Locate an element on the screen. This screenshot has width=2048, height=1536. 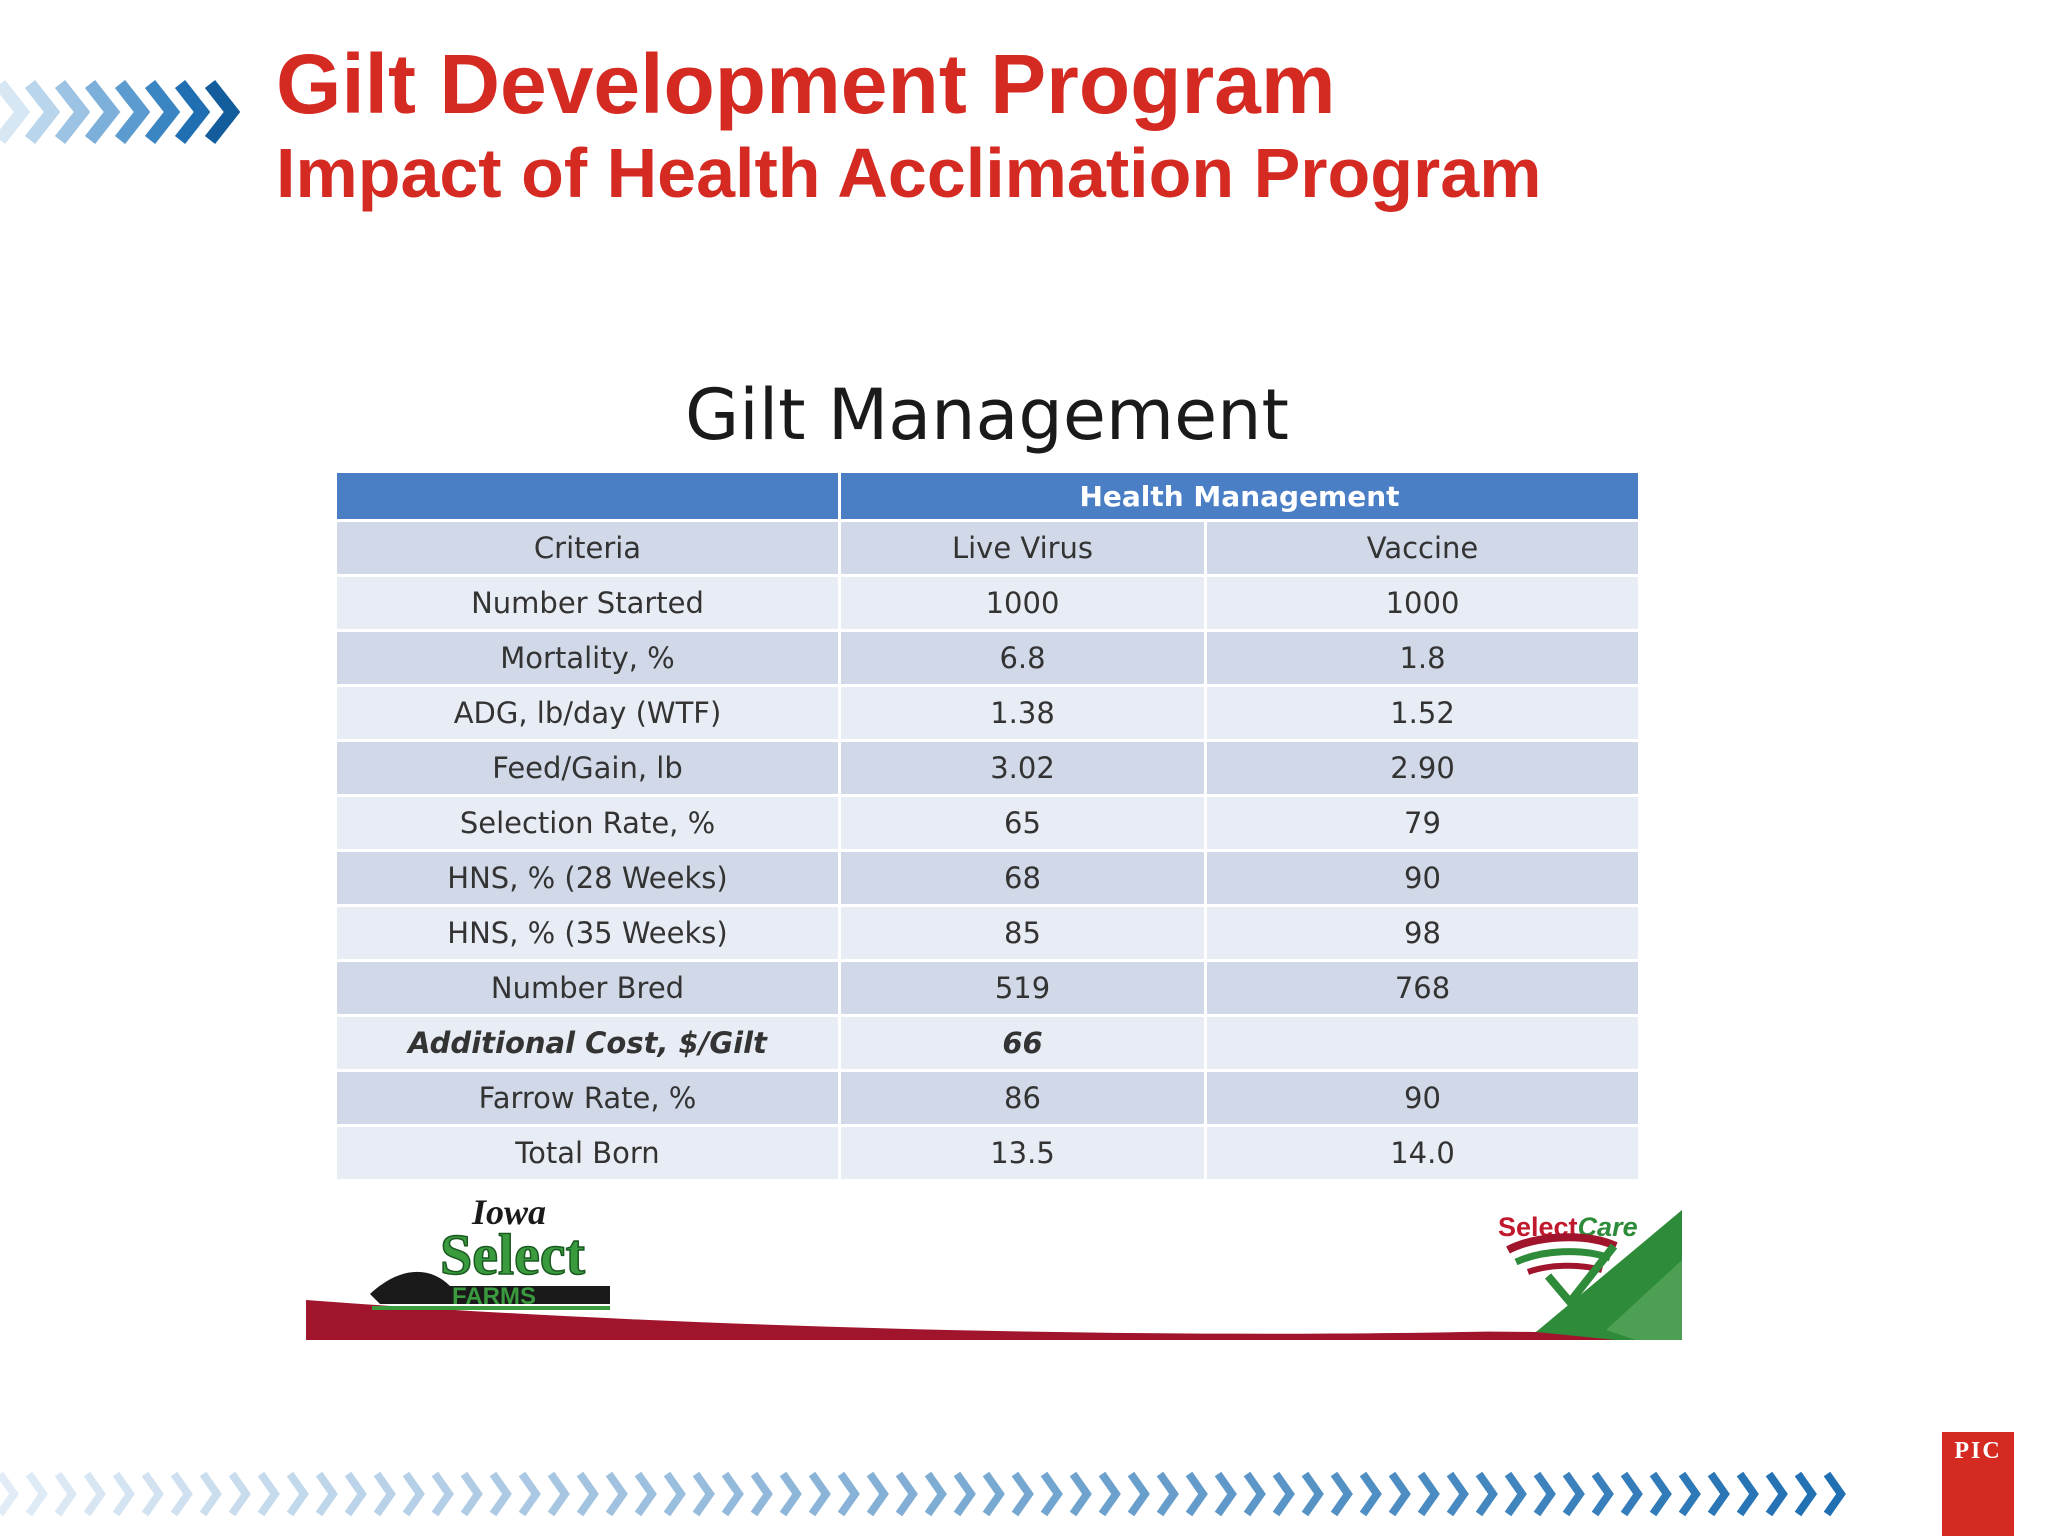
row-criteria: Additional Cost, $/Gilt is located at coordinates (587, 1043).